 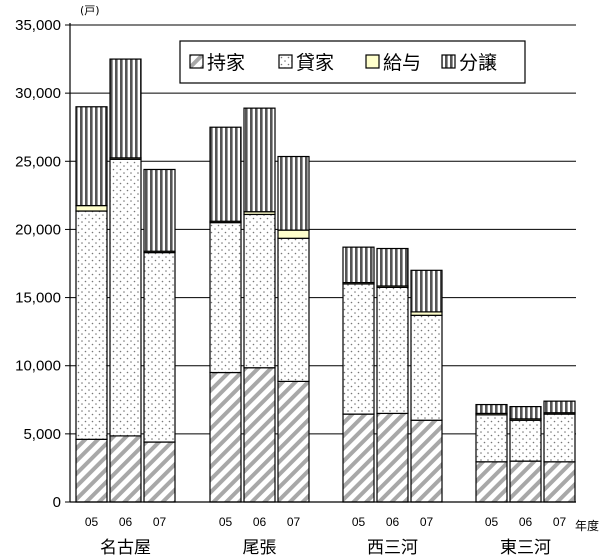 What do you see at coordinates (38, 366) in the screenshot?
I see `y-tick-label: 10,000` at bounding box center [38, 366].